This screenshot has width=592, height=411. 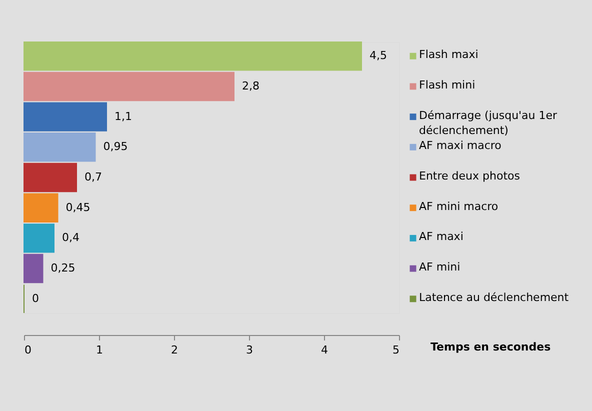 I want to click on data-label: 1,1, so click(x=123, y=116).